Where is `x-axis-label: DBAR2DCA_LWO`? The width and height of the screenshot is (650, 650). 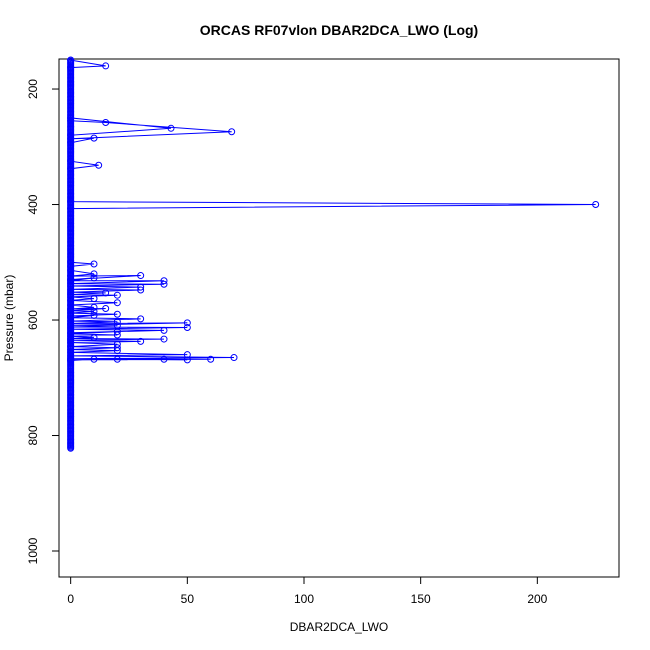
x-axis-label: DBAR2DCA_LWO is located at coordinates (339, 627).